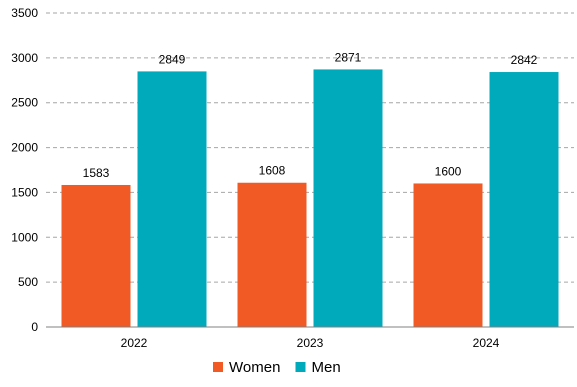 Image resolution: width=577 pixels, height=387 pixels. Describe the element at coordinates (24, 170) in the screenshot. I see `y-axis: 0 500 1000 1500 2000 2500 3000 3500` at that location.